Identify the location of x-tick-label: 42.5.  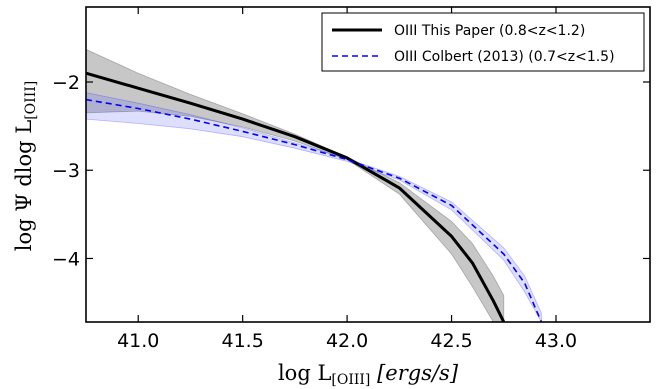
(451, 341).